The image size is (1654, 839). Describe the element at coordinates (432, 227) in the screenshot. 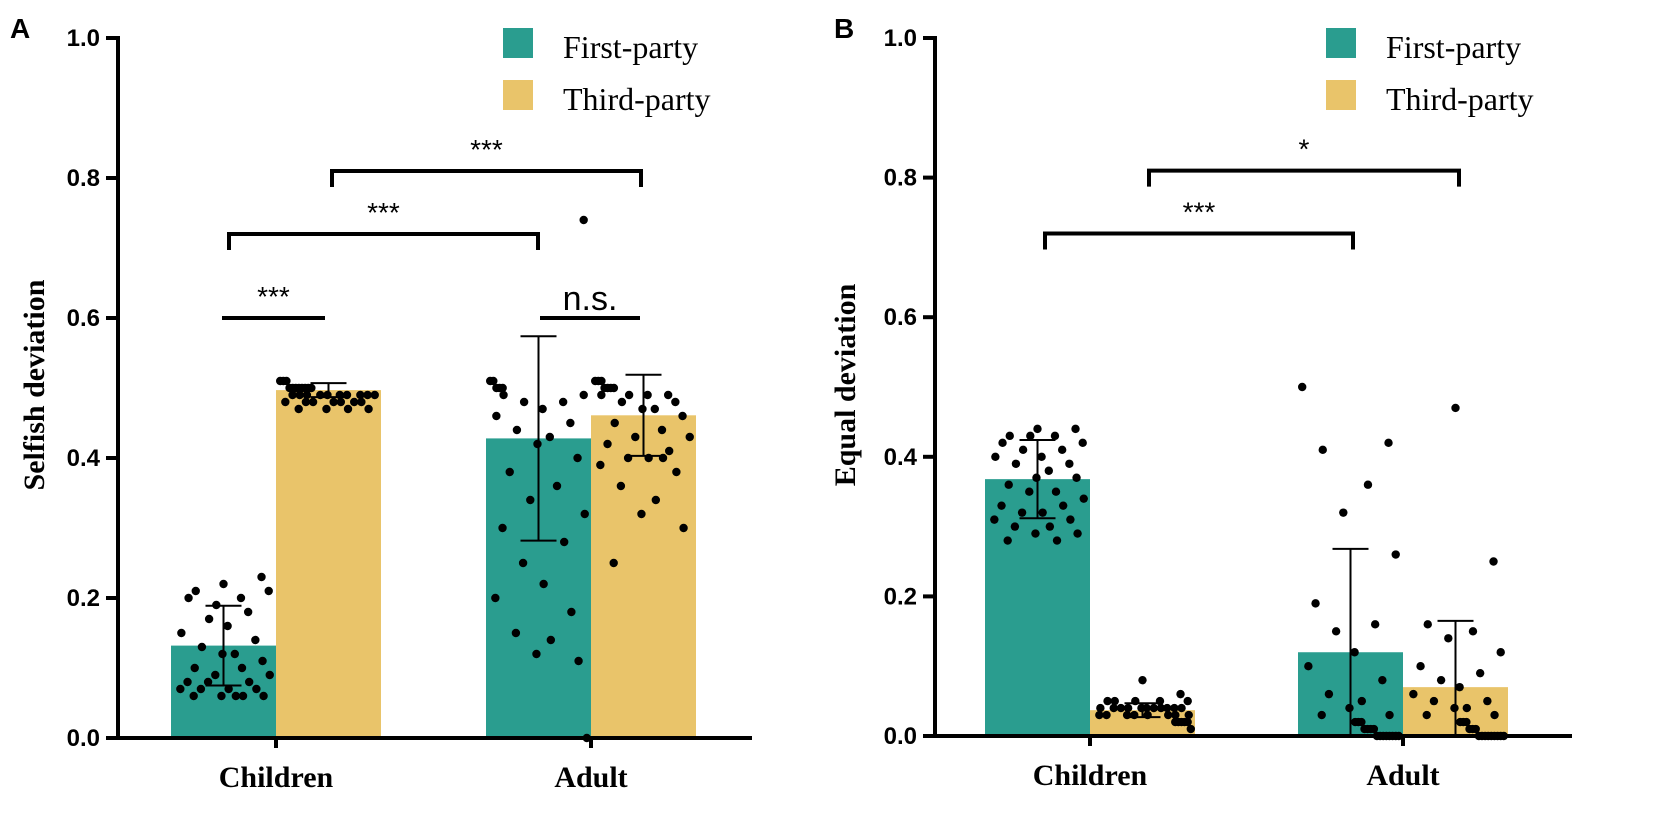

I see `panel-a-significance: *** n.s. *** ***` at that location.